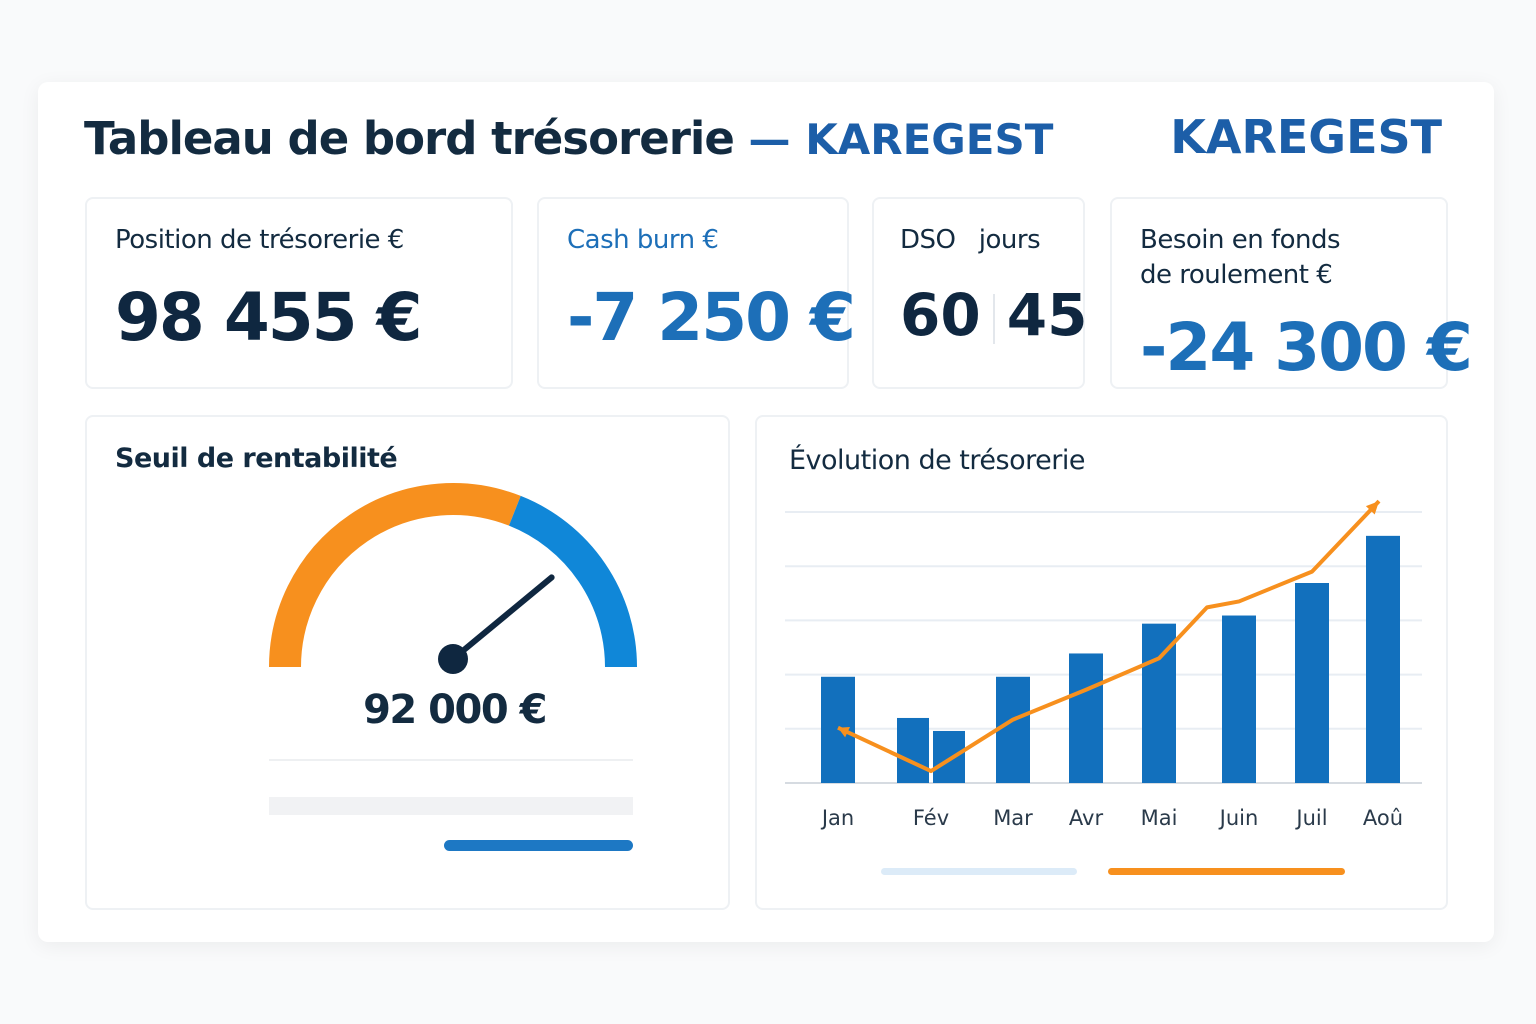  What do you see at coordinates (937, 460) in the screenshot?
I see `chart-title: Évolution de trésorerie` at bounding box center [937, 460].